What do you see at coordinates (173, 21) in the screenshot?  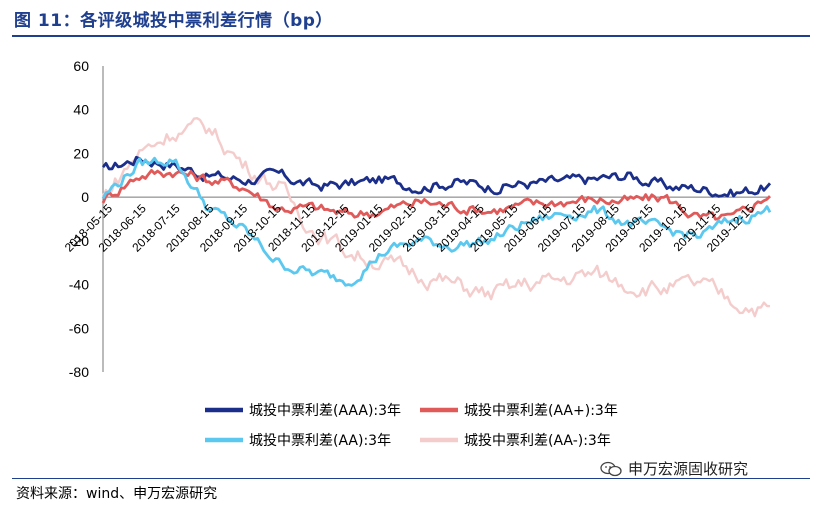 I see `chart-title: 图 11：各评级城投中票利差行情（bp）` at bounding box center [173, 21].